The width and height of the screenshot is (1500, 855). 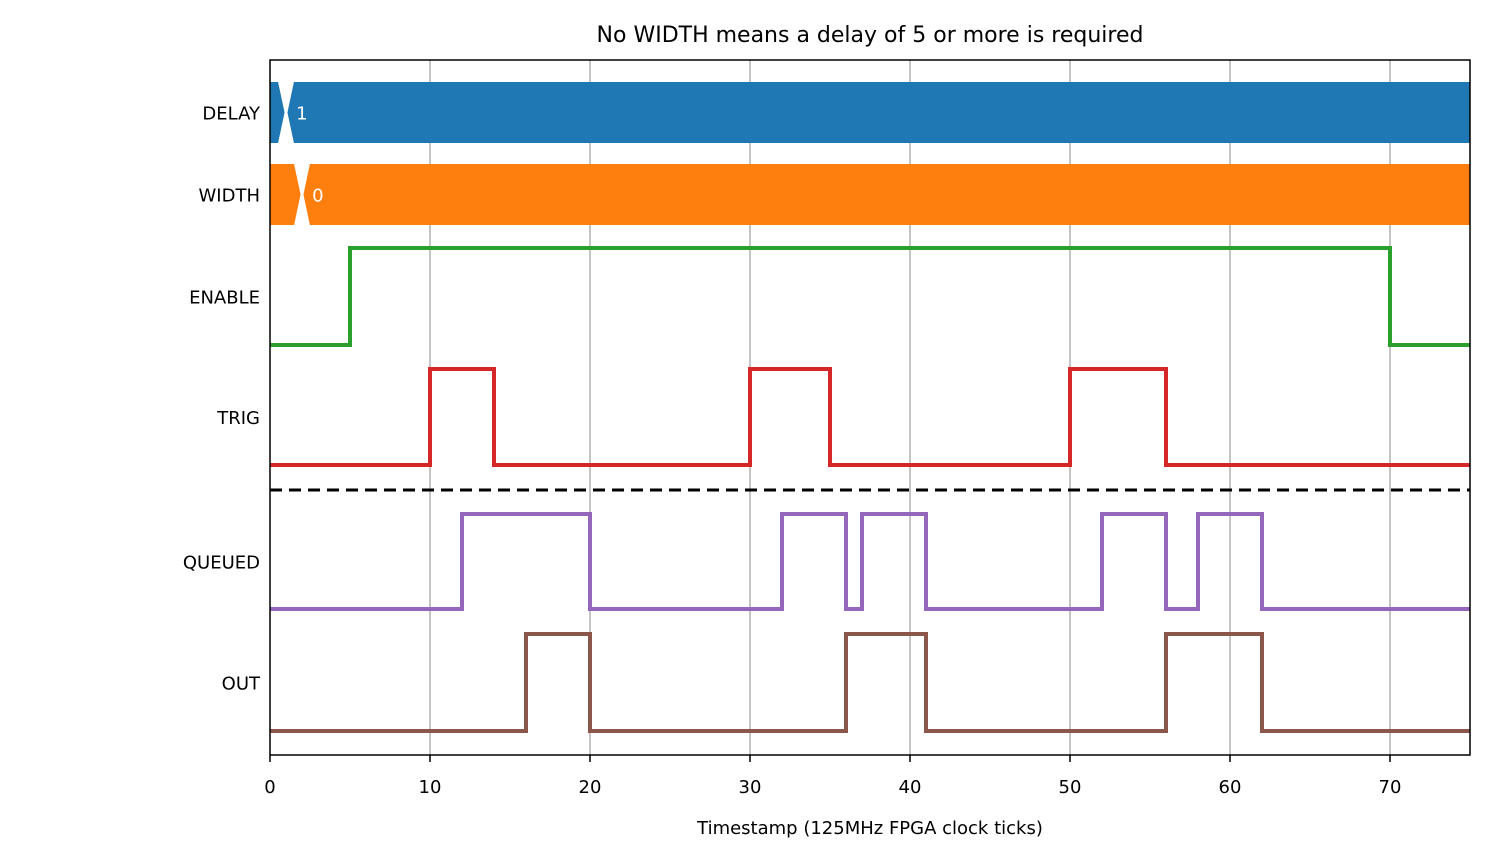 I want to click on x-tick-label: 10, so click(x=430, y=787).